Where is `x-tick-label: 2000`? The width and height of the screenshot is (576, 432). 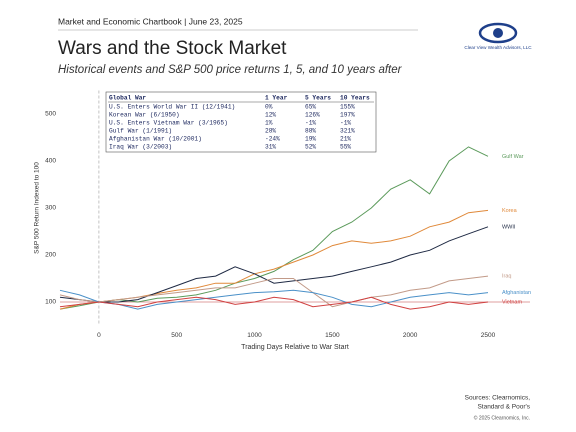
x-tick-label: 2000 is located at coordinates (410, 335).